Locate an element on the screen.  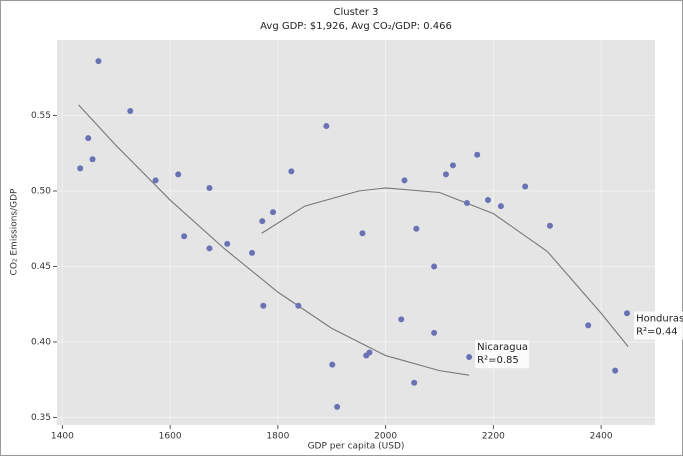
x-tick-label: 2000 is located at coordinates (385, 437).